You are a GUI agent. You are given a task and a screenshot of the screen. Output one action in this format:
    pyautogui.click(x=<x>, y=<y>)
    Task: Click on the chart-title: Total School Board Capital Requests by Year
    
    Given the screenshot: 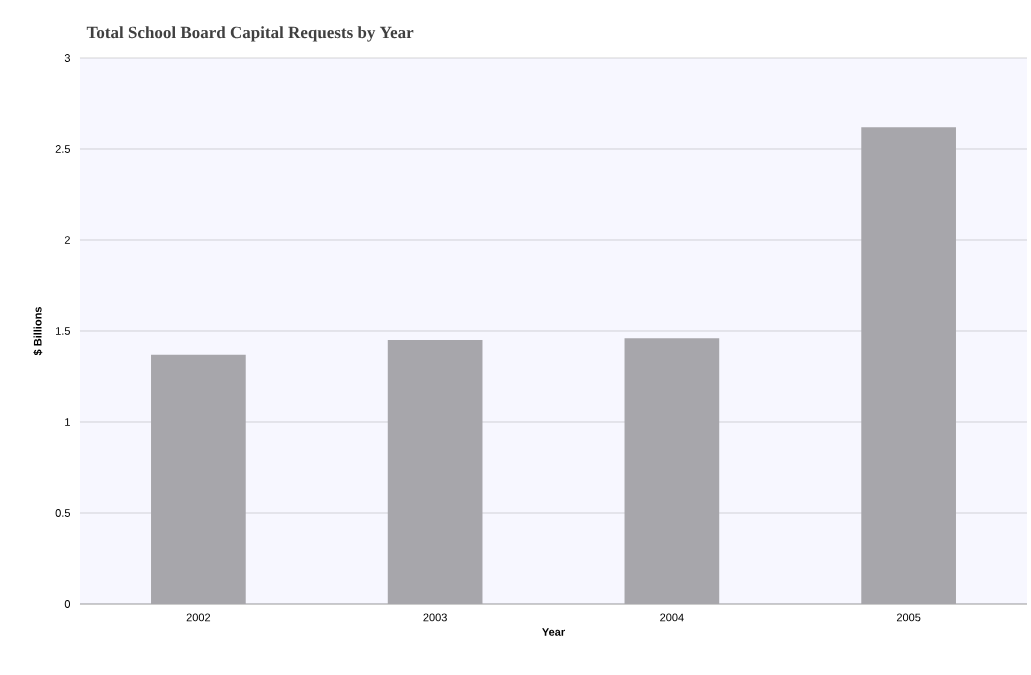 What is the action you would take?
    pyautogui.click(x=250, y=34)
    